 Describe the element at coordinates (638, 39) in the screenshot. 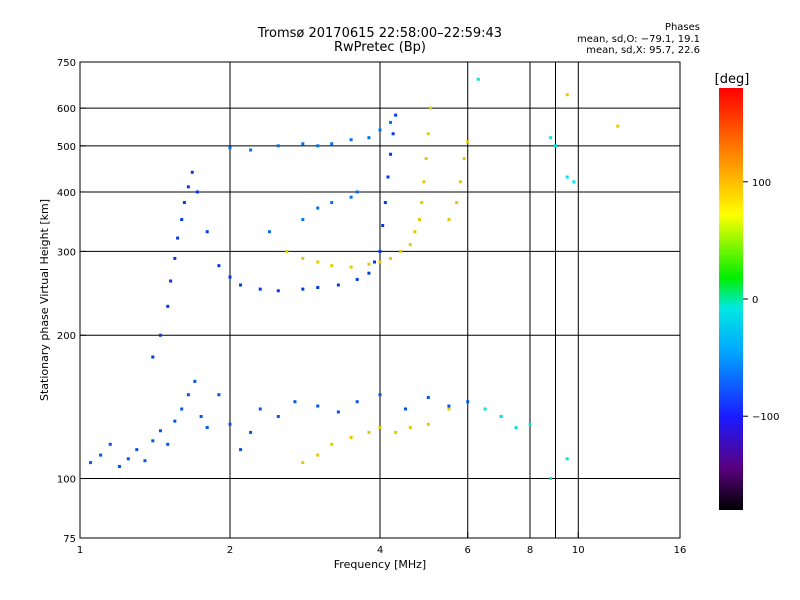

I see `stats-o-mode: mean, sd,O: −79.1, 19.1` at that location.